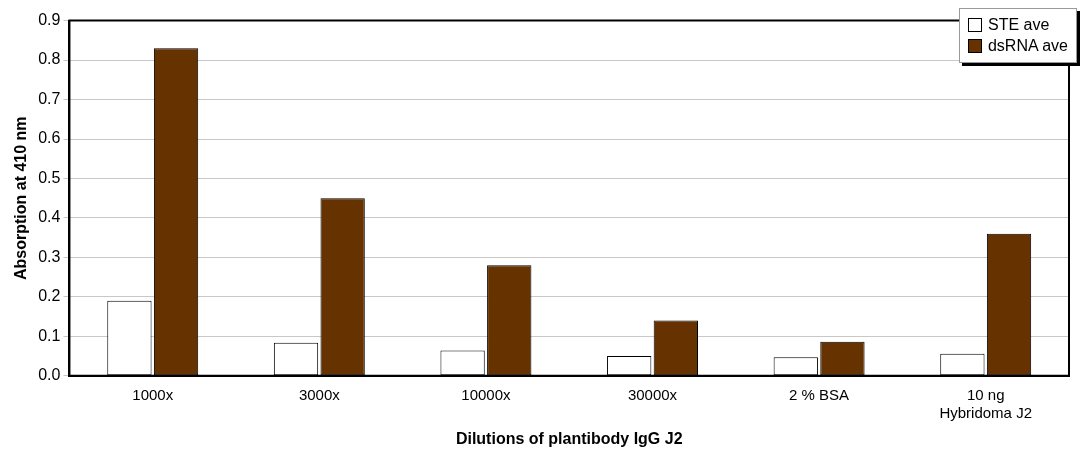 This screenshot has width=1085, height=461. Describe the element at coordinates (985, 403) in the screenshot. I see `x-tick-label: 10 ng Hybridoma J2` at that location.